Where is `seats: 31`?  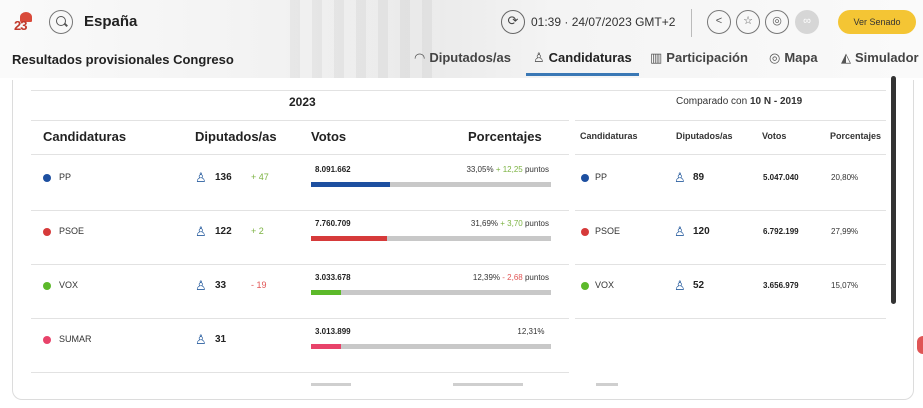
seats: 31 is located at coordinates (221, 339).